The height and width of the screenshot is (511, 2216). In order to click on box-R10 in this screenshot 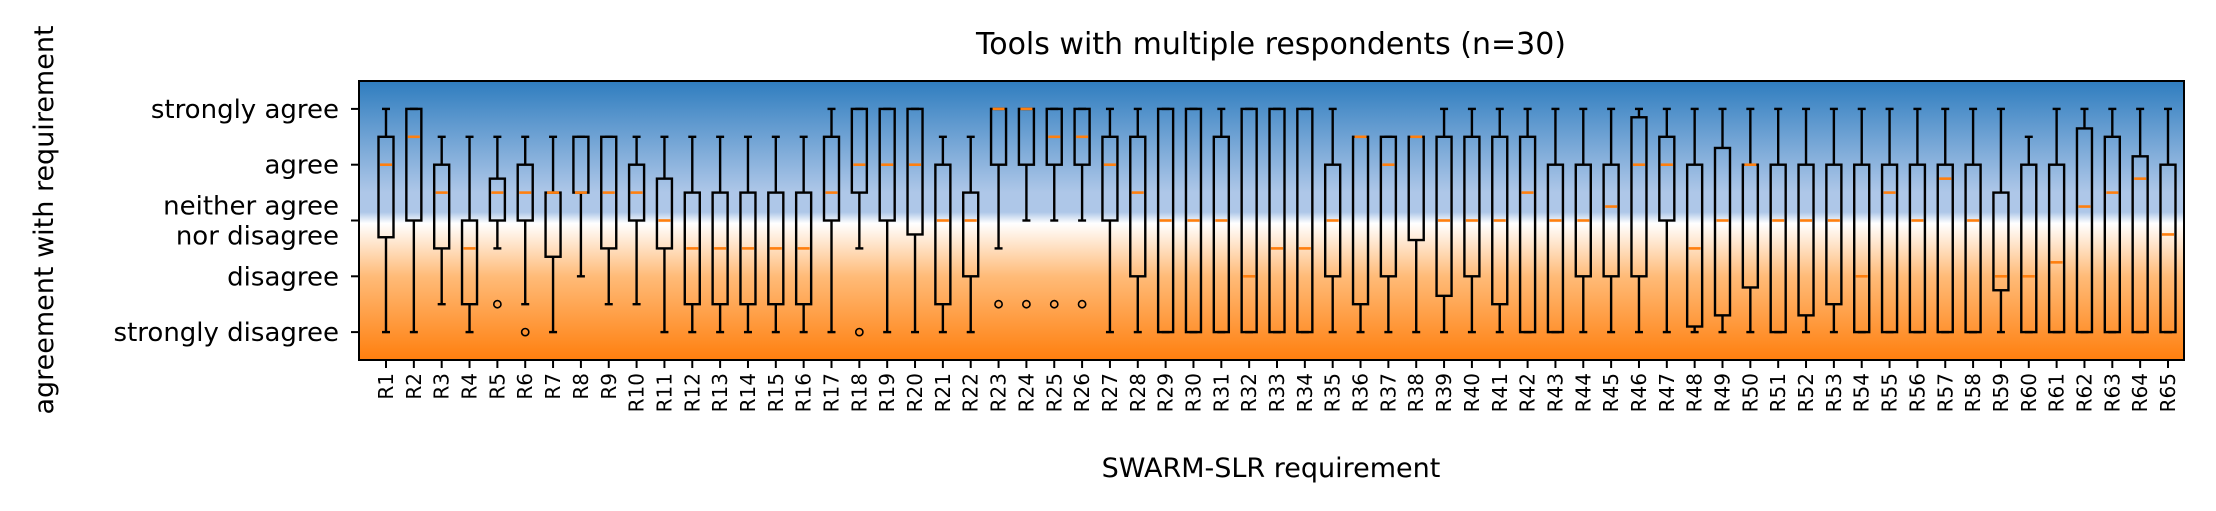, I will do `click(636, 220)`.